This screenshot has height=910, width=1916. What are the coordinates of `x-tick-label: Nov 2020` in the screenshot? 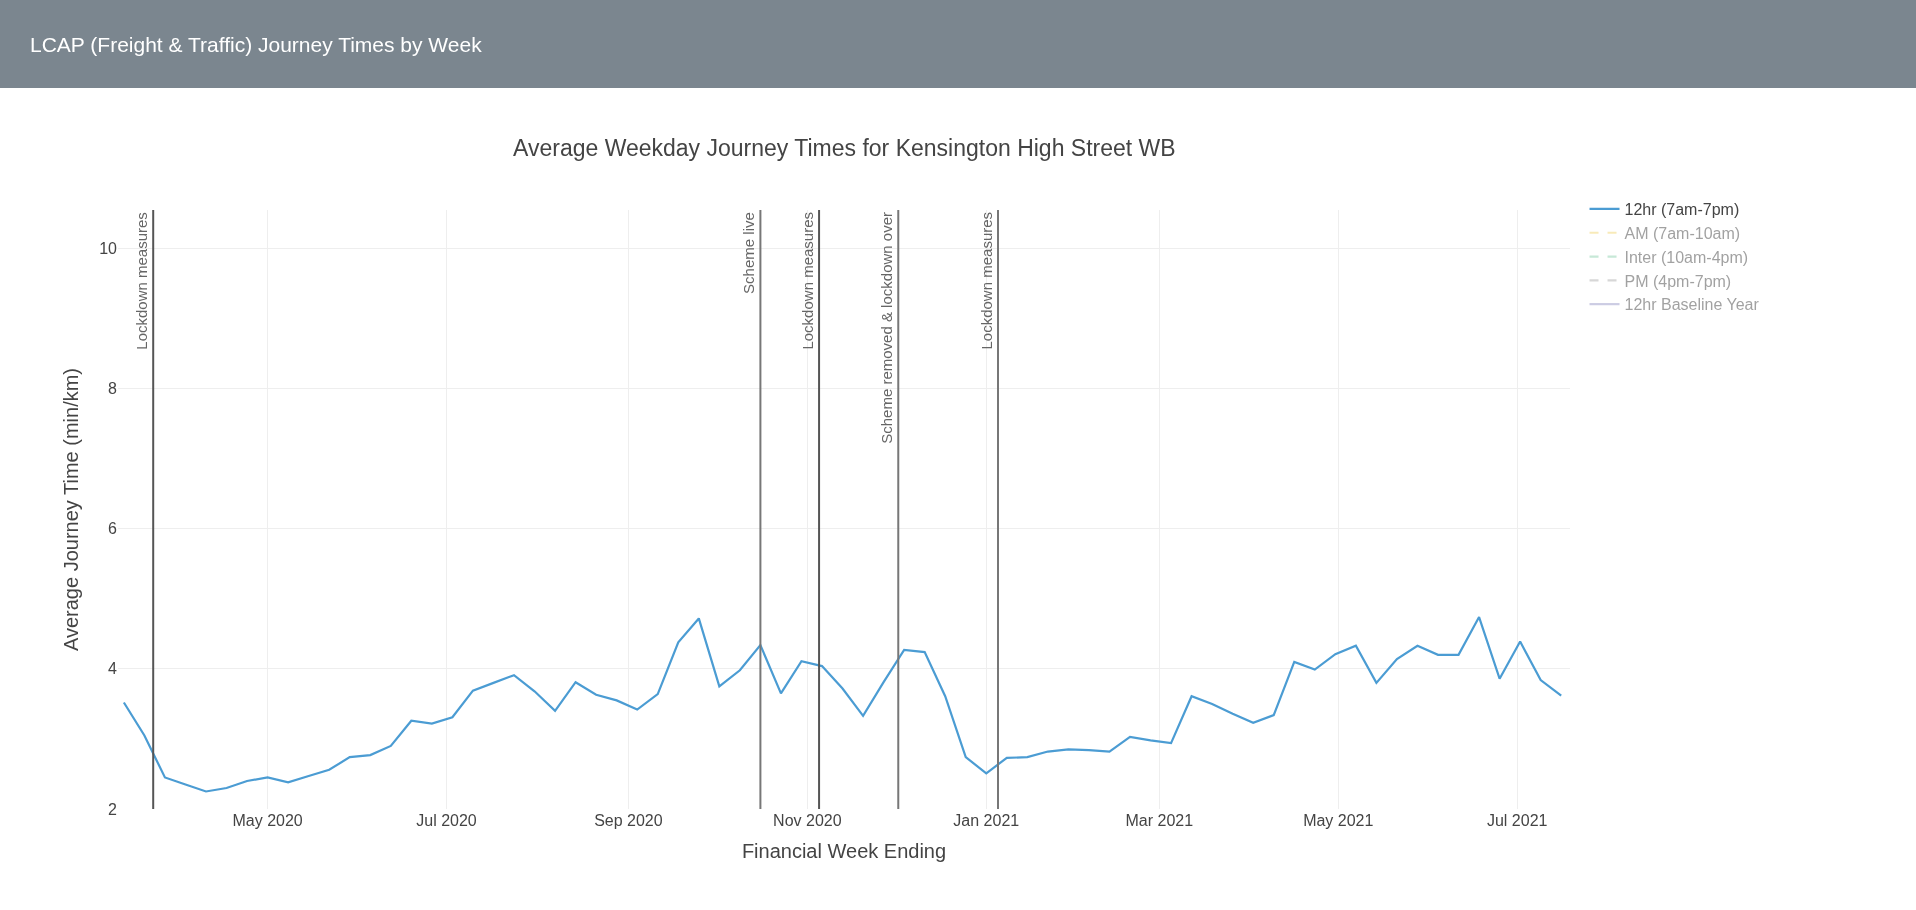 It's located at (807, 820).